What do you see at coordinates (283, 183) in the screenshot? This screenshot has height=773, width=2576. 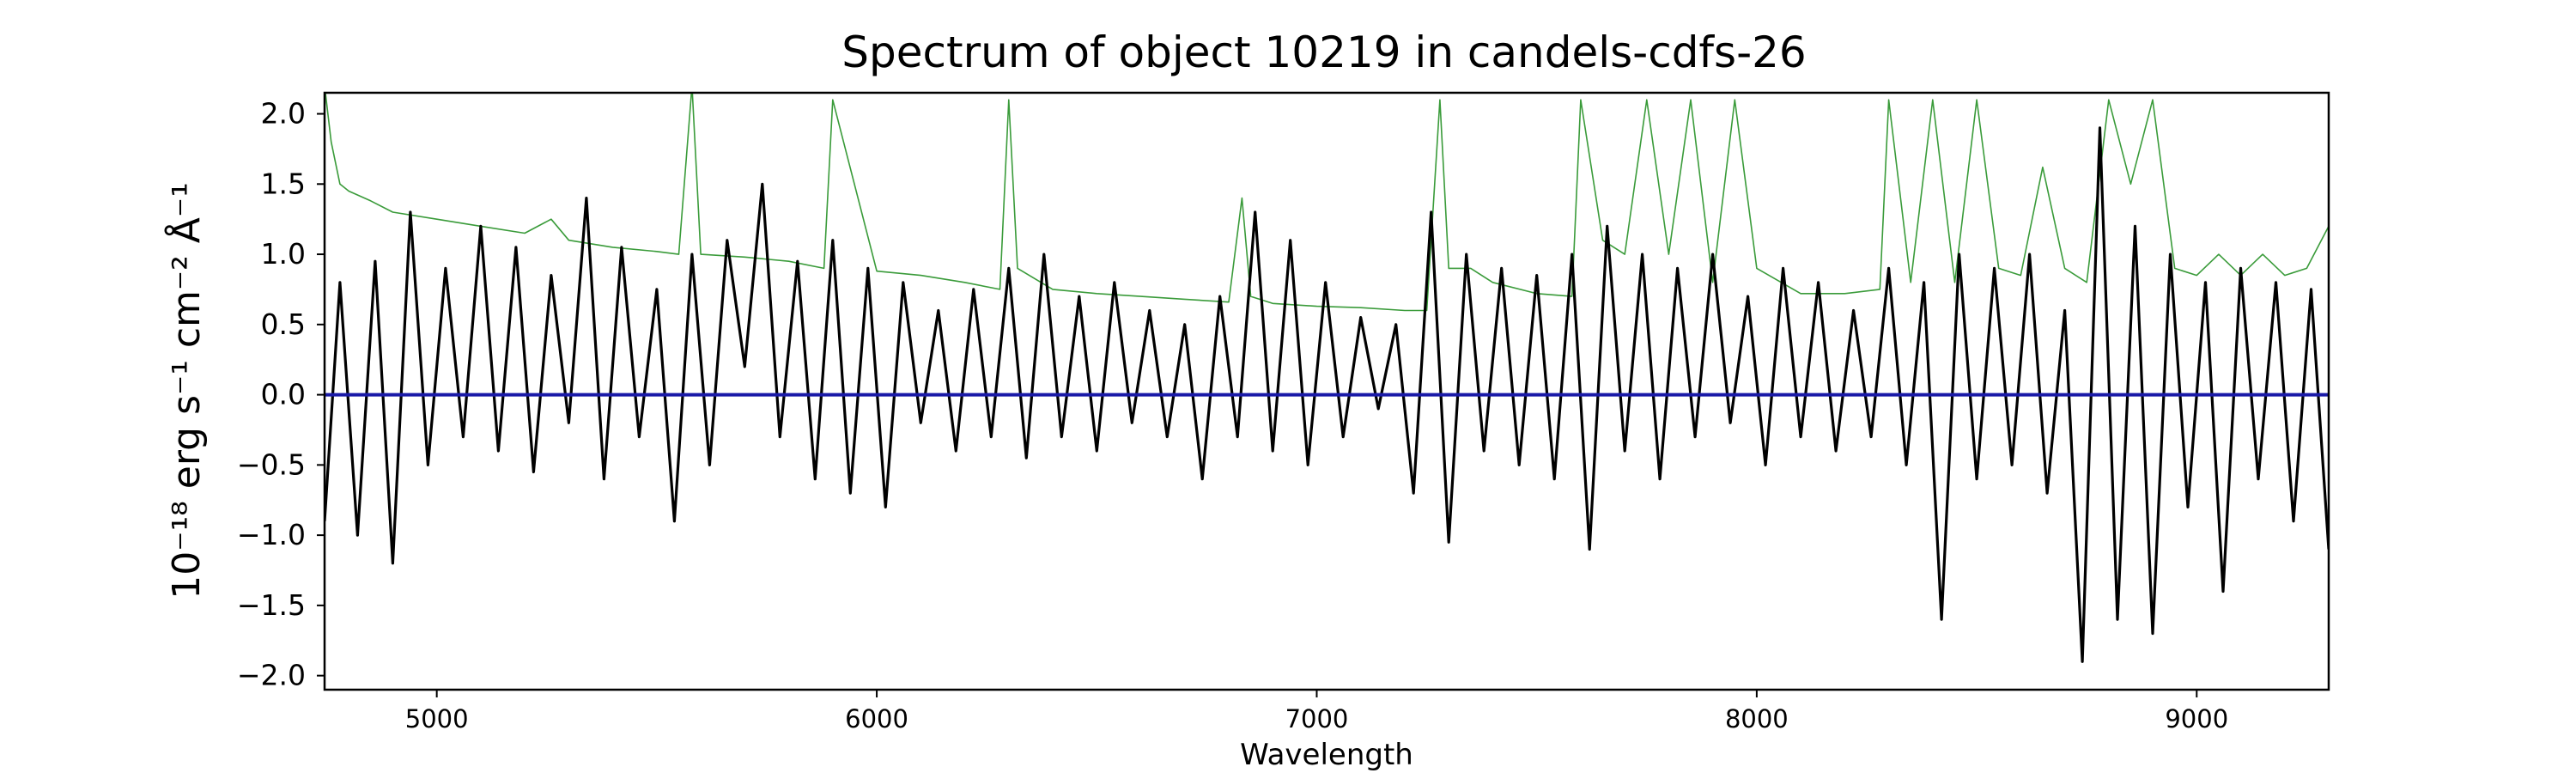 I see `y-tick-label: 1.5` at bounding box center [283, 183].